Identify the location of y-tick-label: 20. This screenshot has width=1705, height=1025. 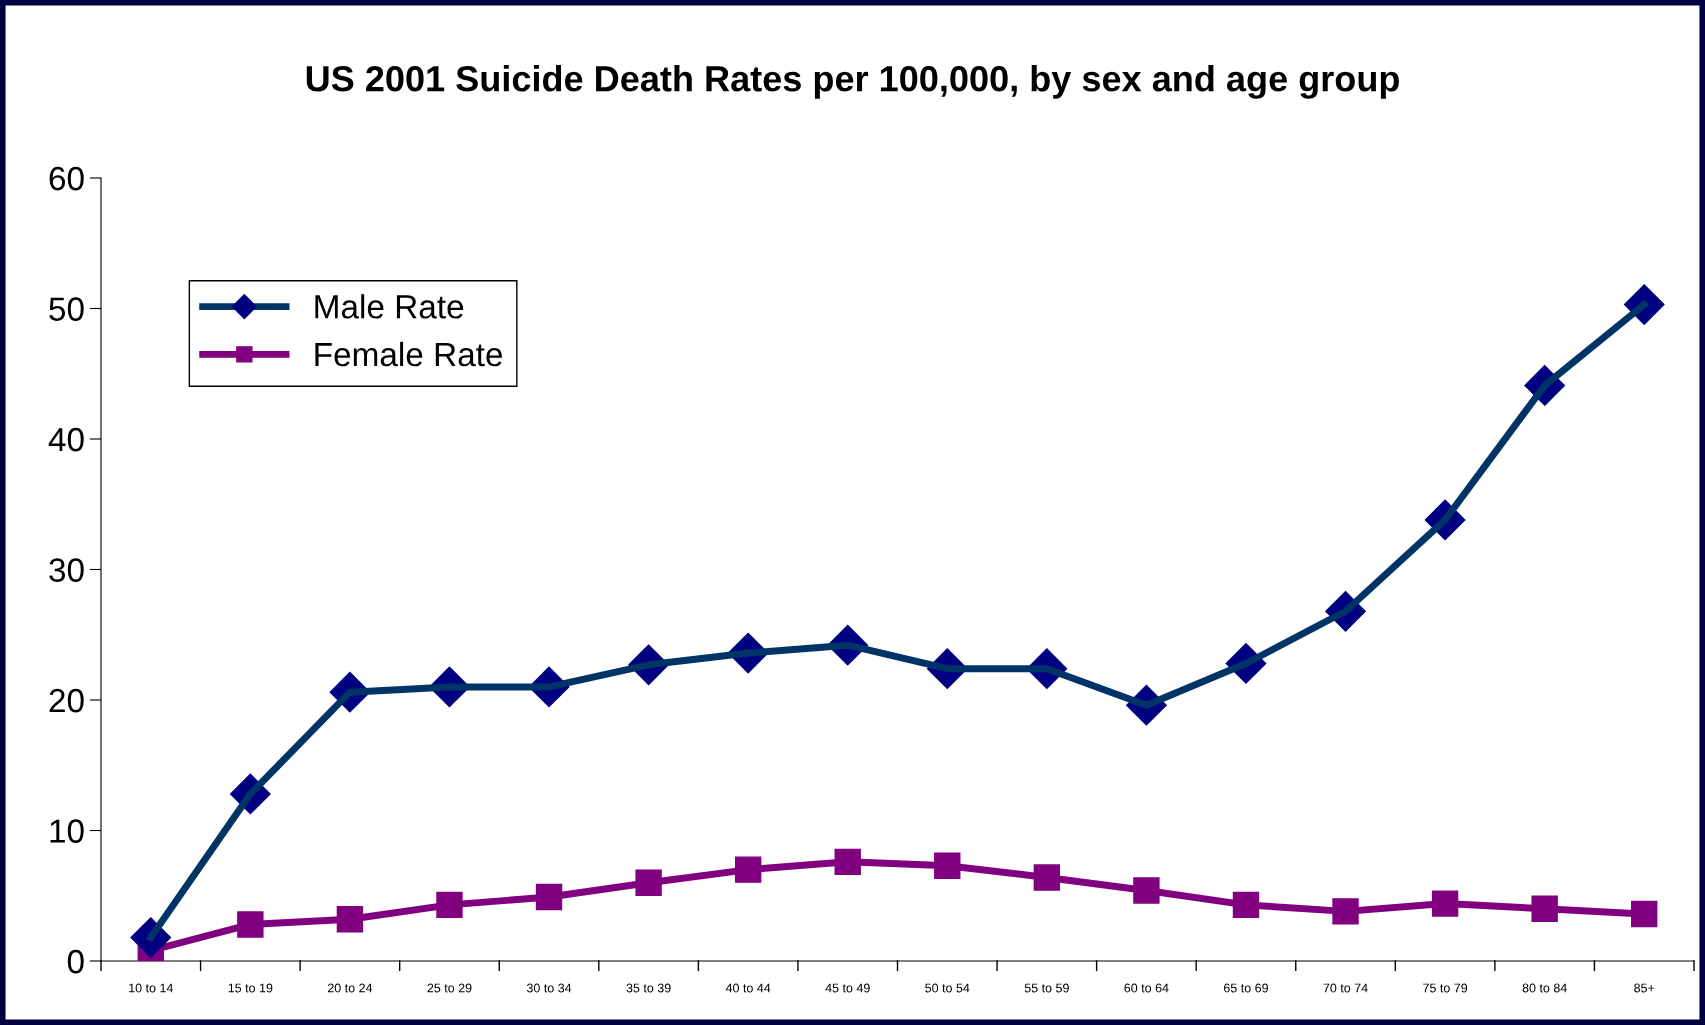
(66, 700).